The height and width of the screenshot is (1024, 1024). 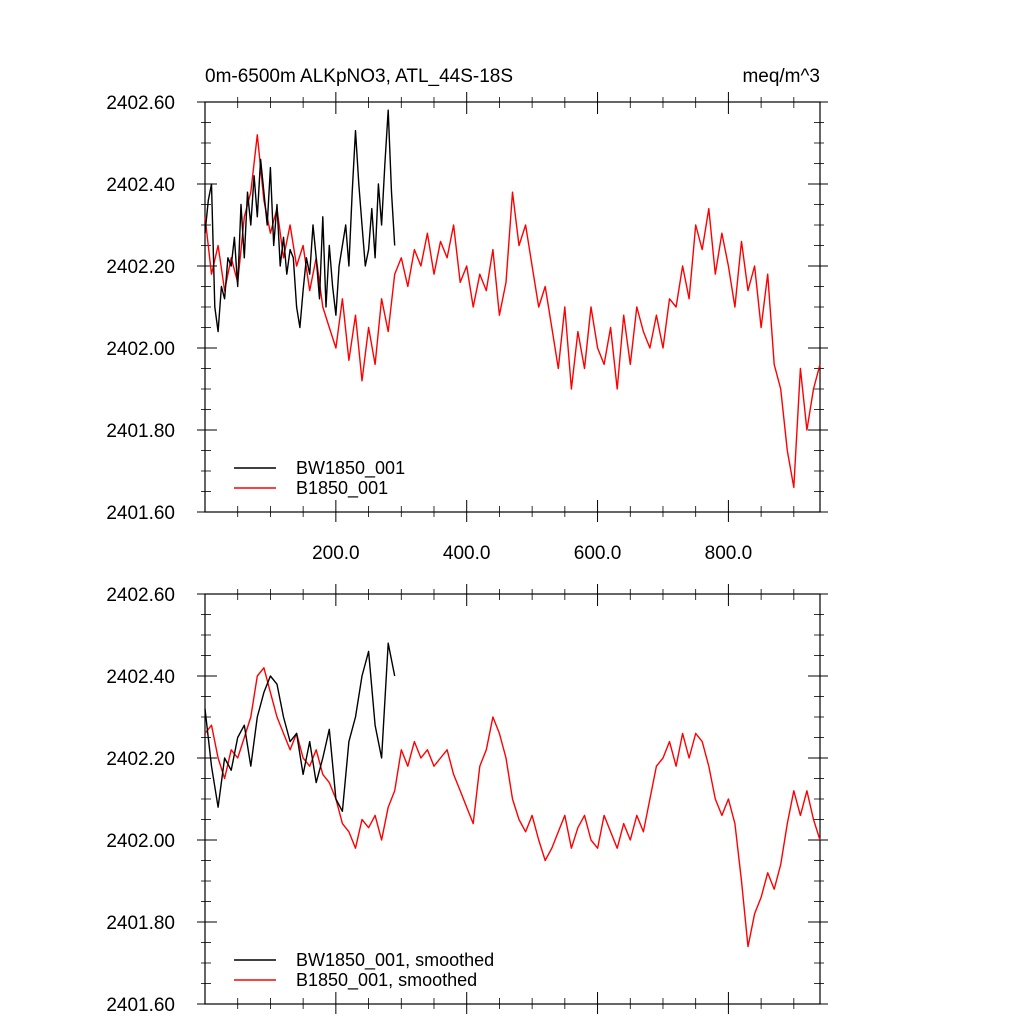 What do you see at coordinates (342, 488) in the screenshot?
I see `legend-label: B1850_001` at bounding box center [342, 488].